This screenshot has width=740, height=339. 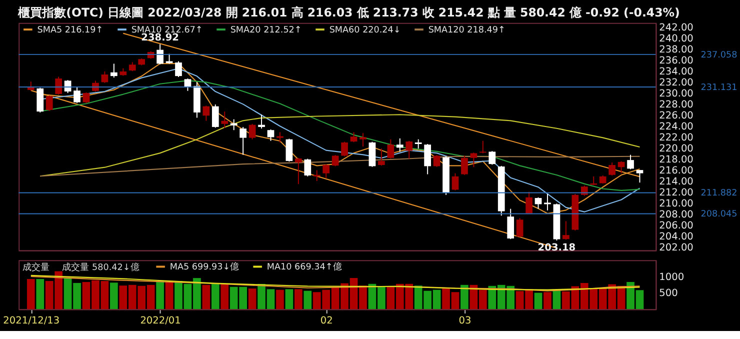 I want to click on y-tick-label: 216.00, so click(x=676, y=171).